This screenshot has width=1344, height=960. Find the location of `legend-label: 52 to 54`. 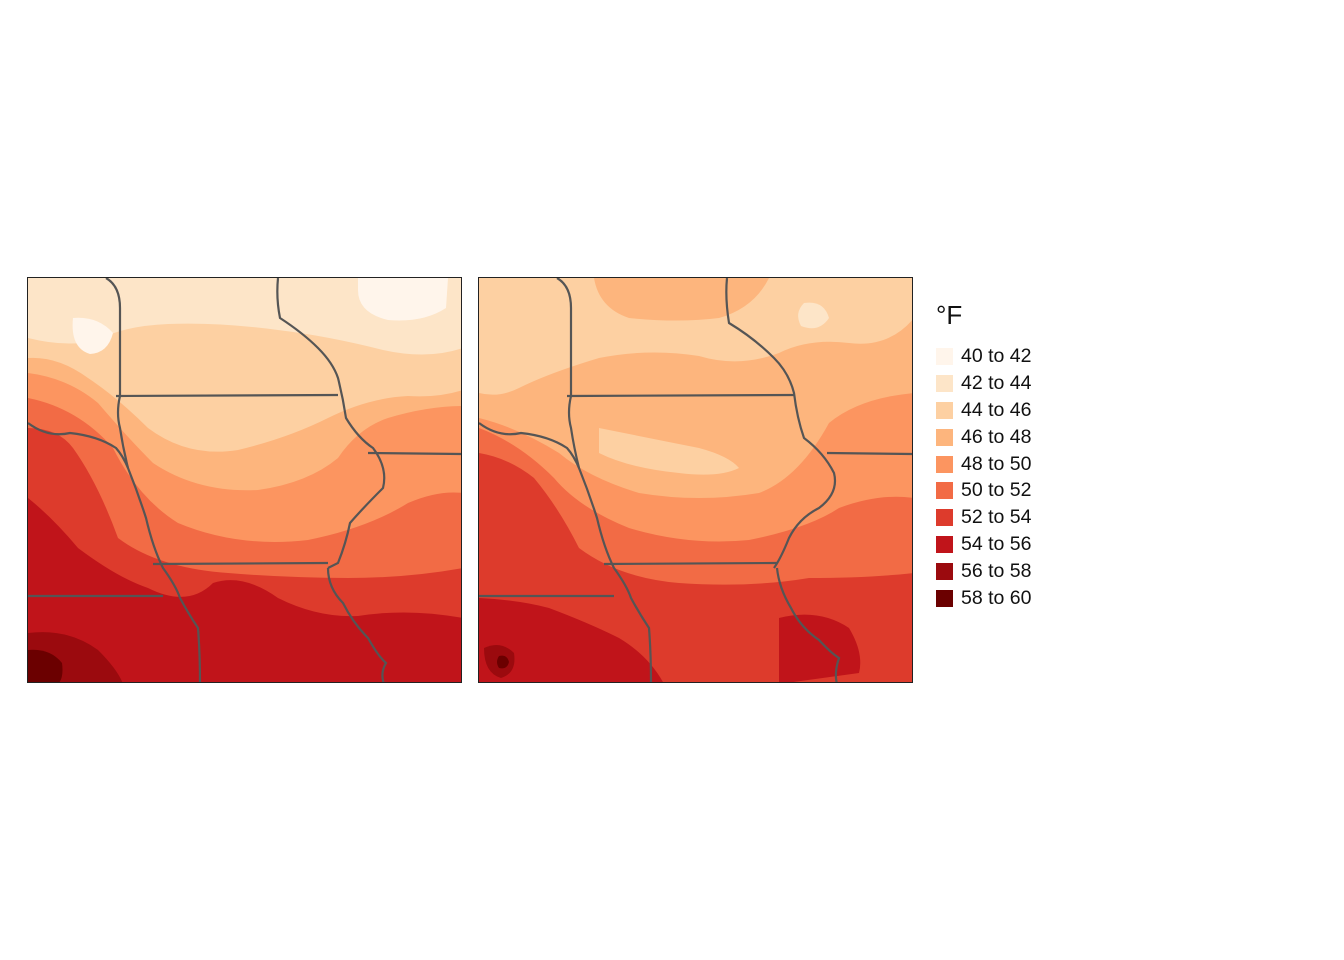

legend-label: 52 to 54 is located at coordinates (996, 517).